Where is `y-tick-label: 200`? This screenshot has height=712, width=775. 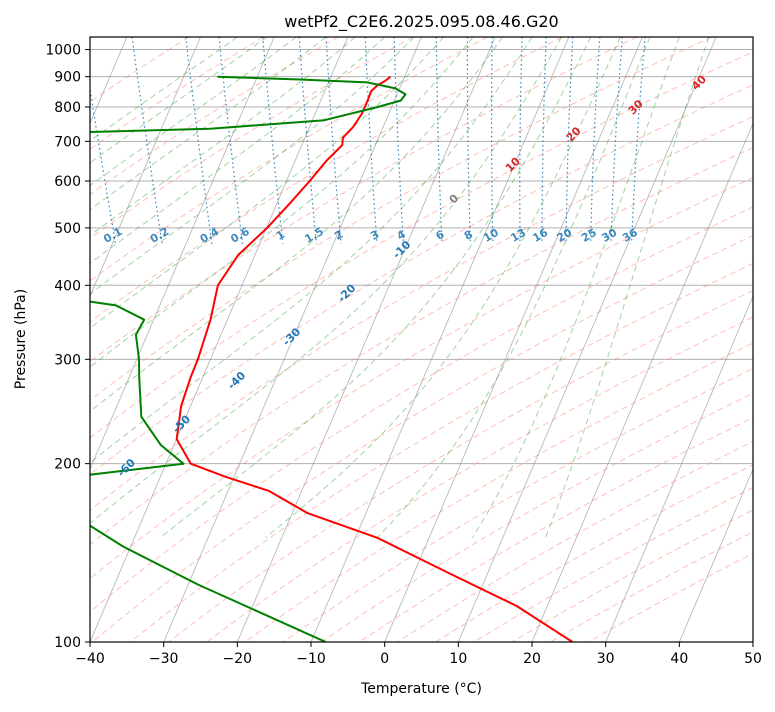 y-tick-label: 200 is located at coordinates (67, 465).